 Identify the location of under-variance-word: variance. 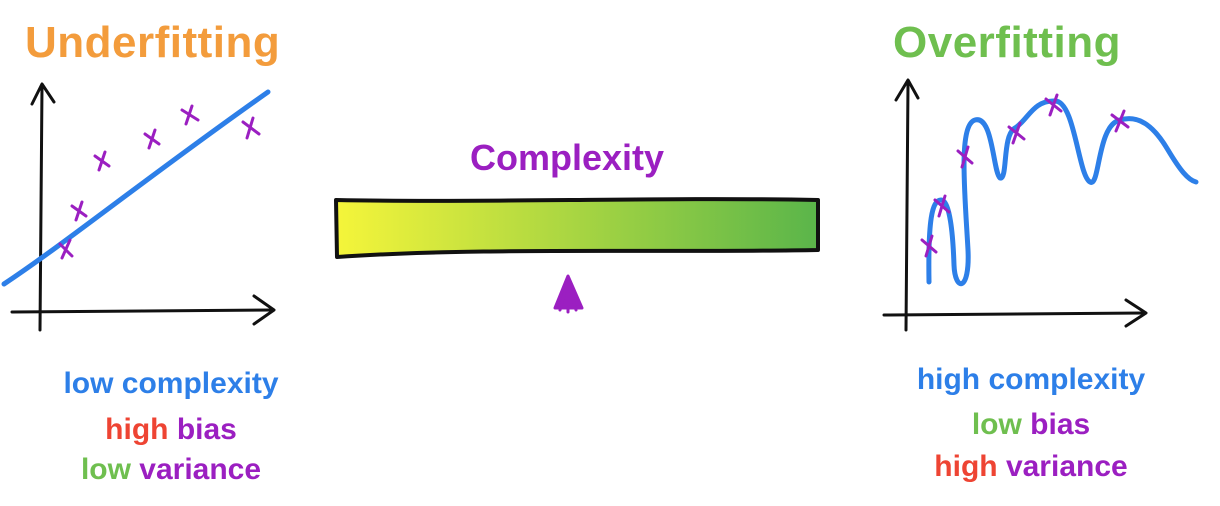
(200, 469).